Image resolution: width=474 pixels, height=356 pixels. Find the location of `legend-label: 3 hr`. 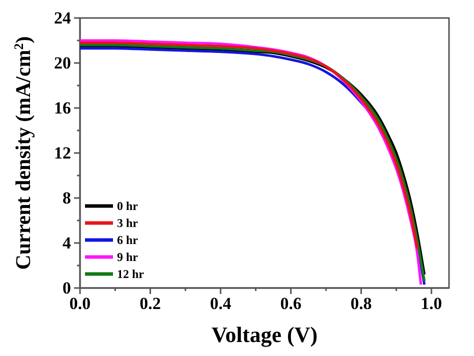

legend-label: 3 hr is located at coordinates (128, 223).